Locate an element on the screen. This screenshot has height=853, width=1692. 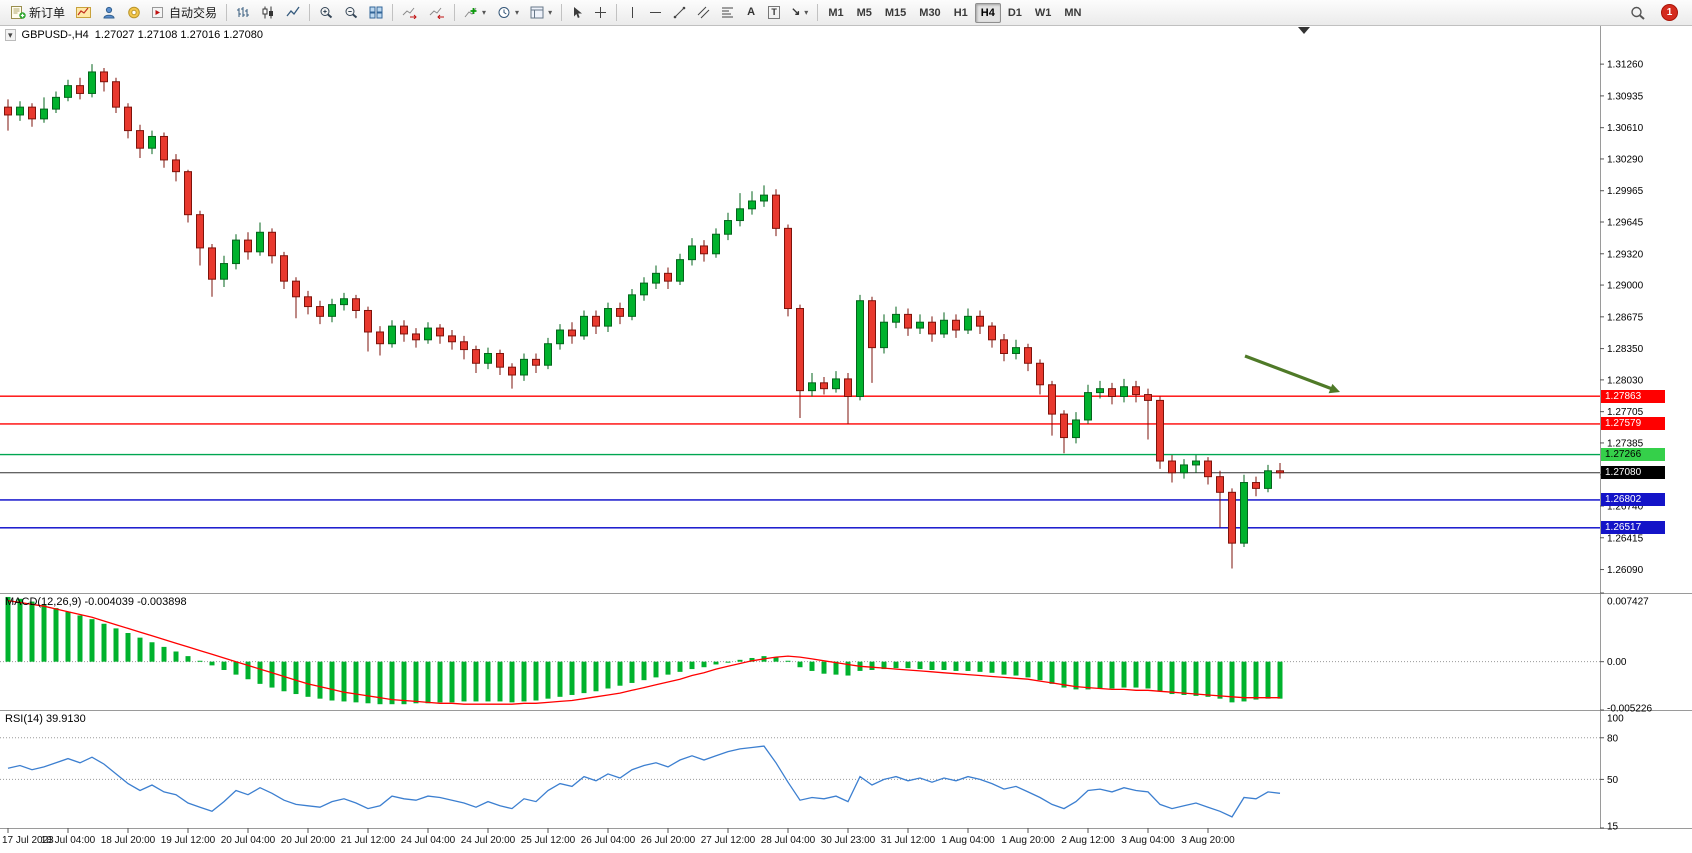
chart-shift-icon is located at coordinates (437, 13).